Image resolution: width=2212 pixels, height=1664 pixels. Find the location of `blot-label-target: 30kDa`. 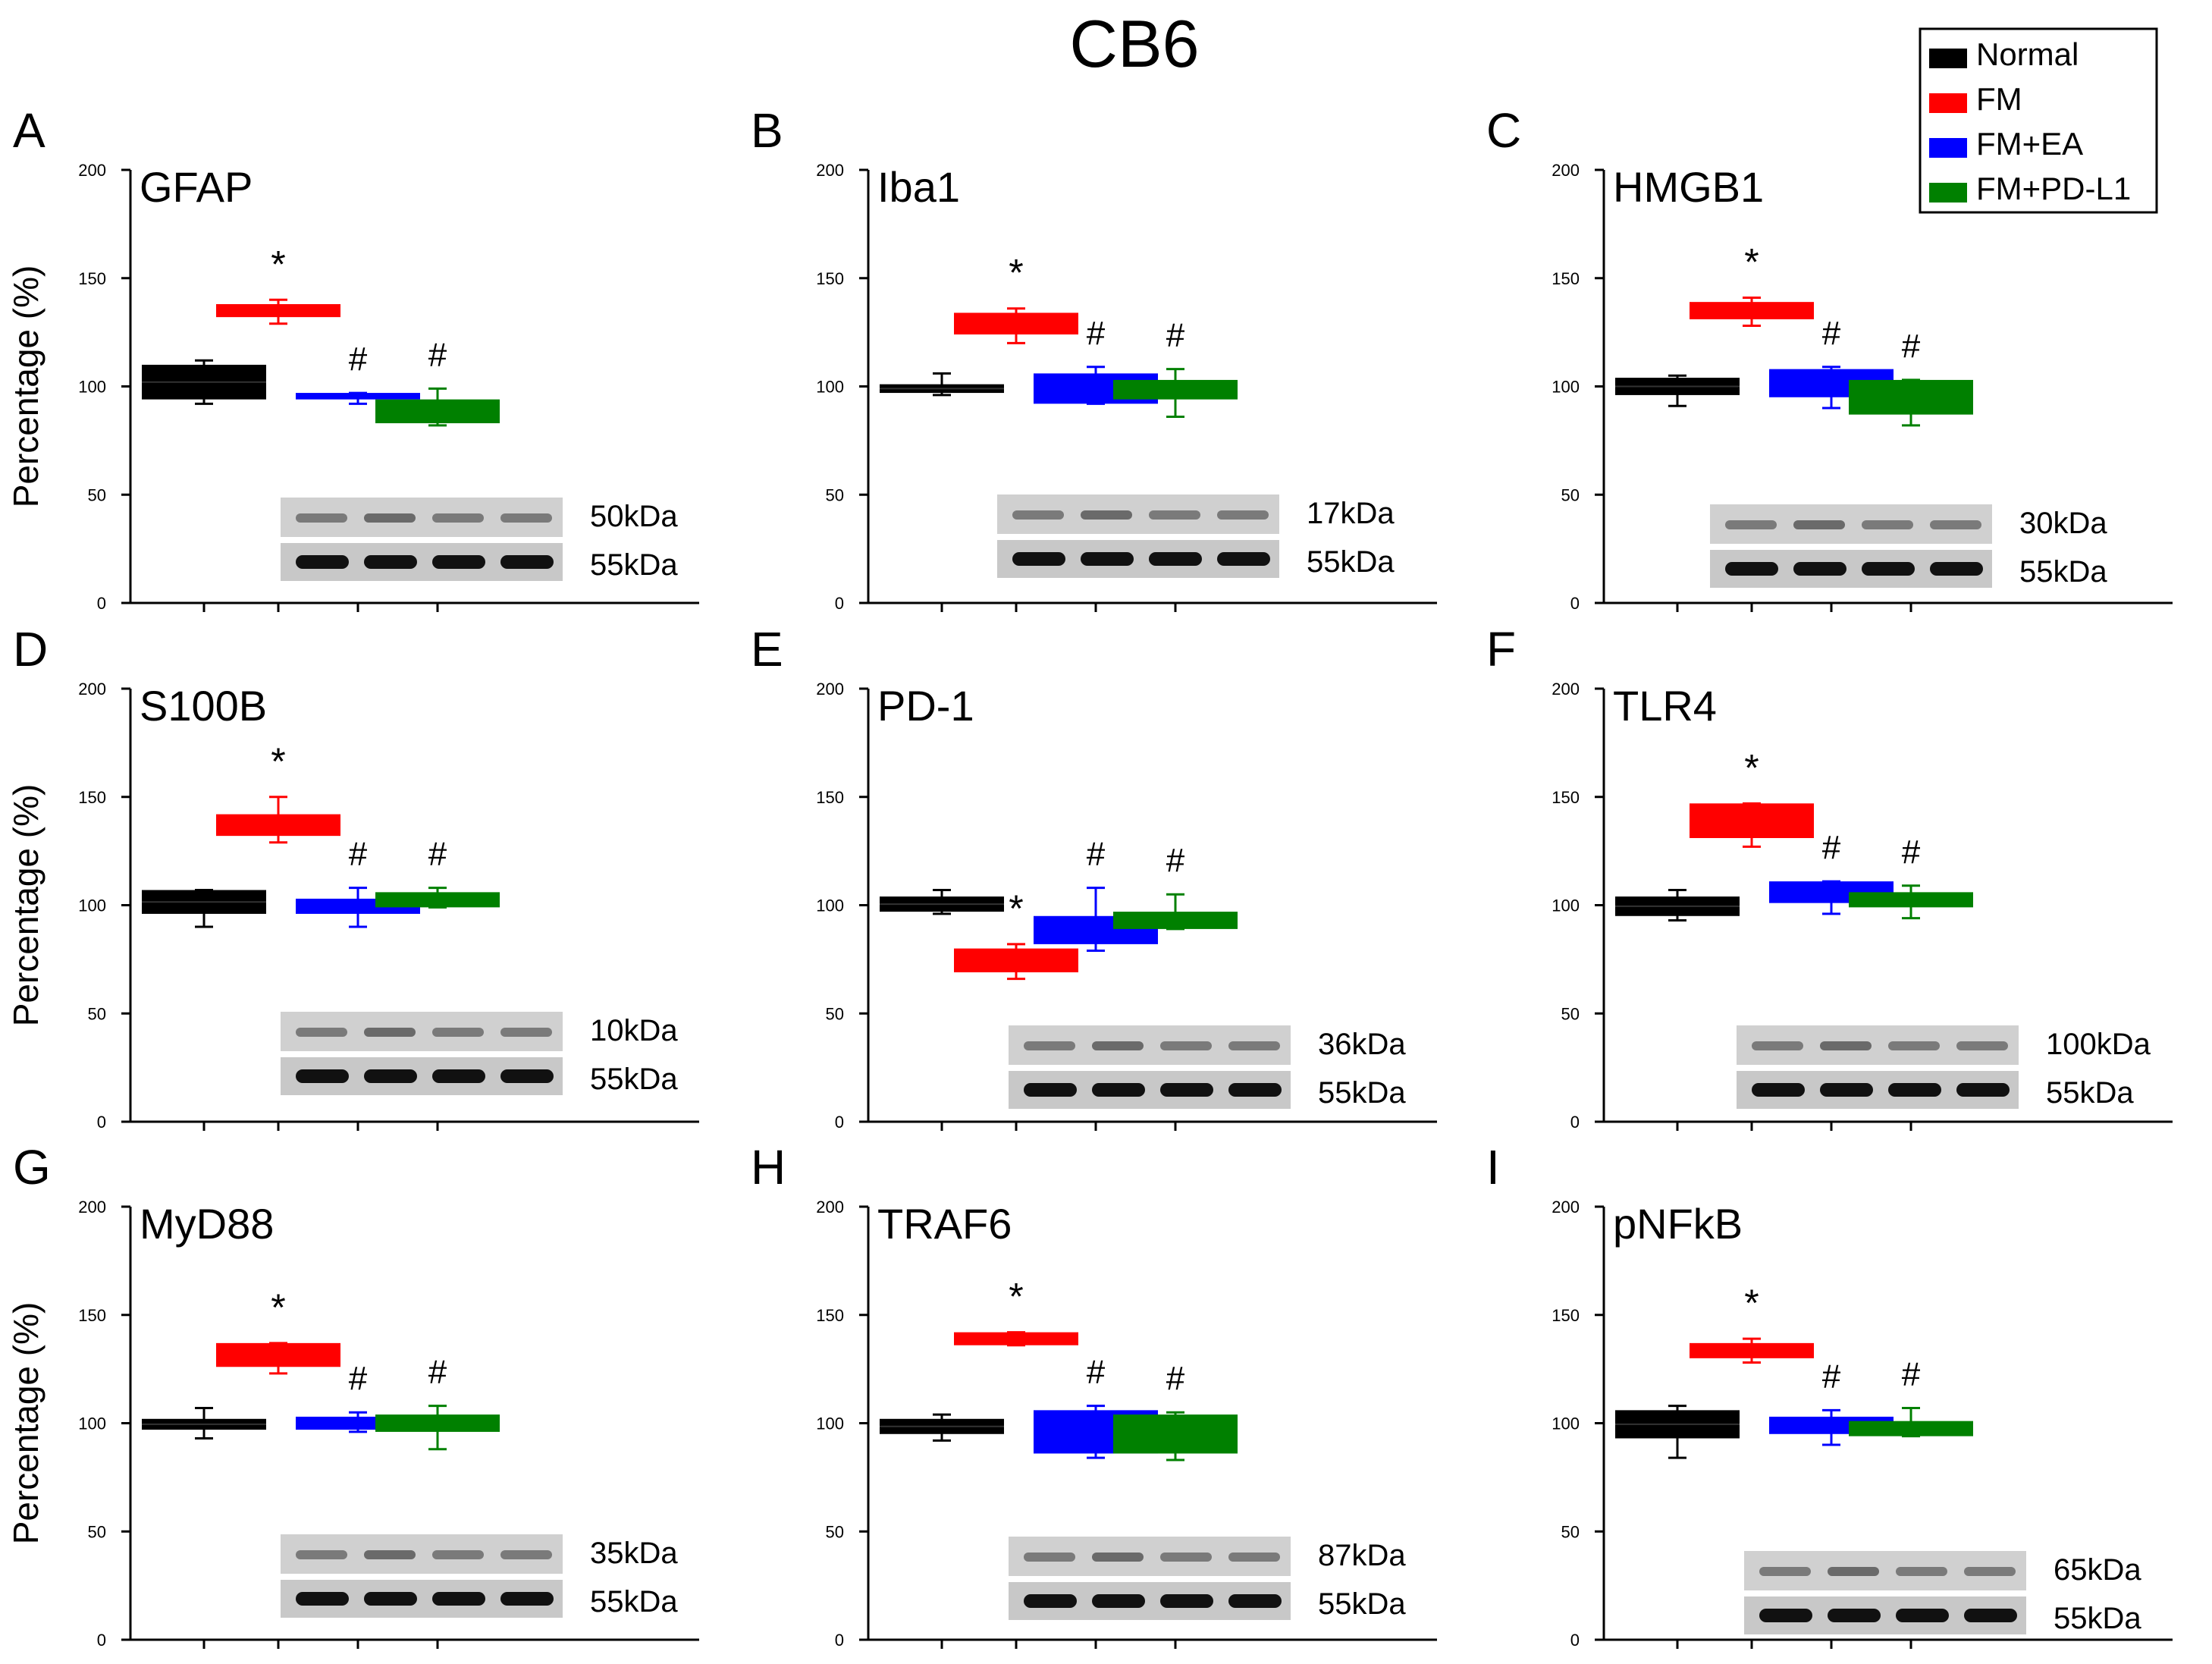

blot-label-target: 30kDa is located at coordinates (2063, 523).